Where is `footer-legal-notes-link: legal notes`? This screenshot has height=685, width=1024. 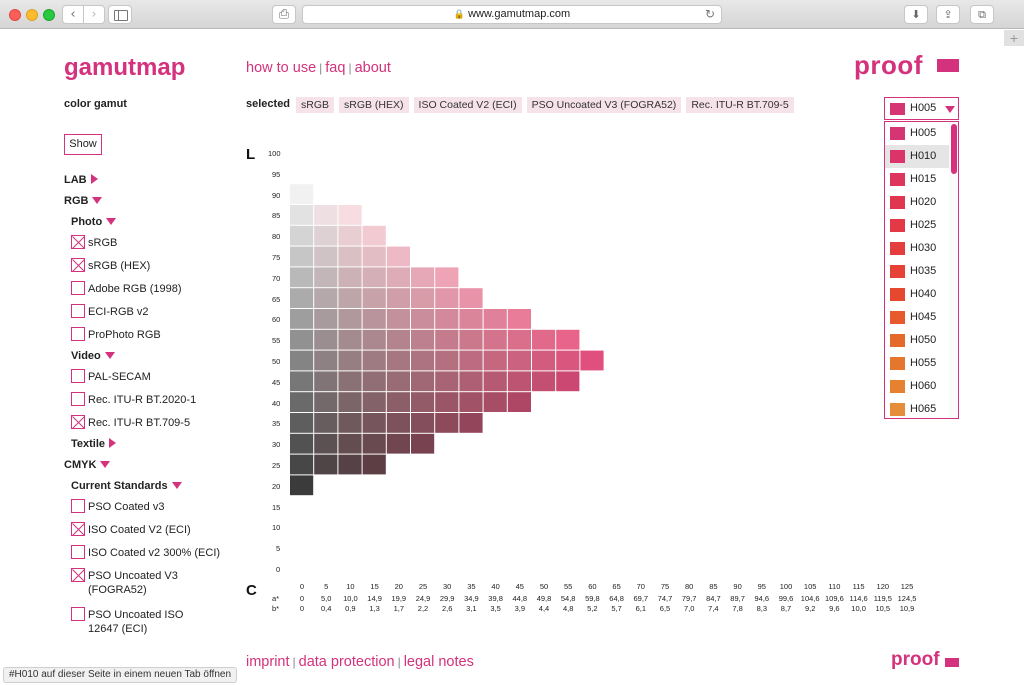 footer-legal-notes-link: legal notes is located at coordinates (438, 662).